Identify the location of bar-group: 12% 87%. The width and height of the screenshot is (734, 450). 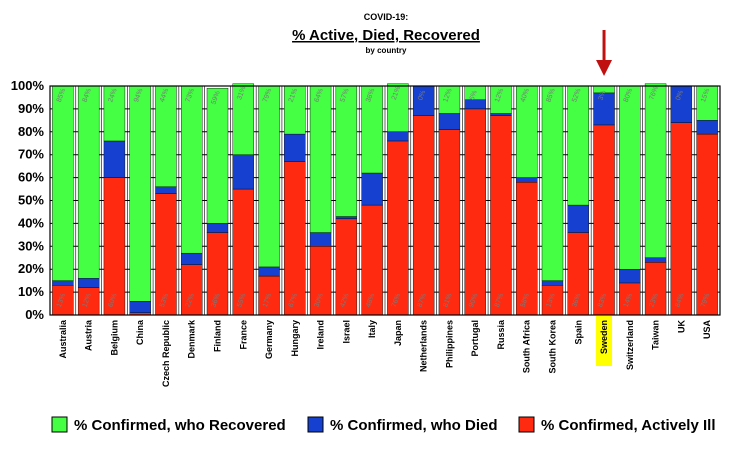
(501, 200).